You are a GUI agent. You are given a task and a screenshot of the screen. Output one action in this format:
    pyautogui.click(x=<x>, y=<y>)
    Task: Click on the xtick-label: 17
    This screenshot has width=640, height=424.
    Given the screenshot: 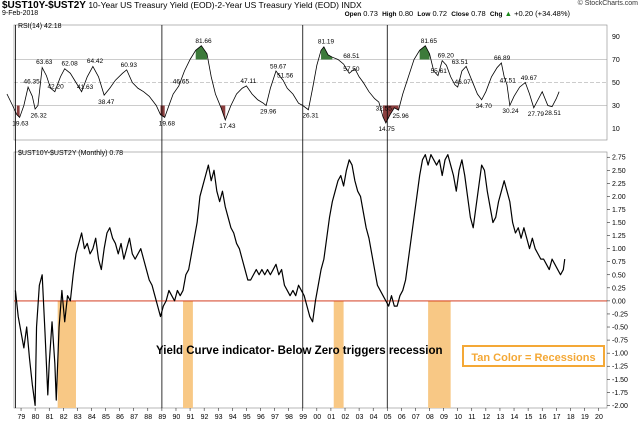 What is the action you would take?
    pyautogui.click(x=557, y=417)
    